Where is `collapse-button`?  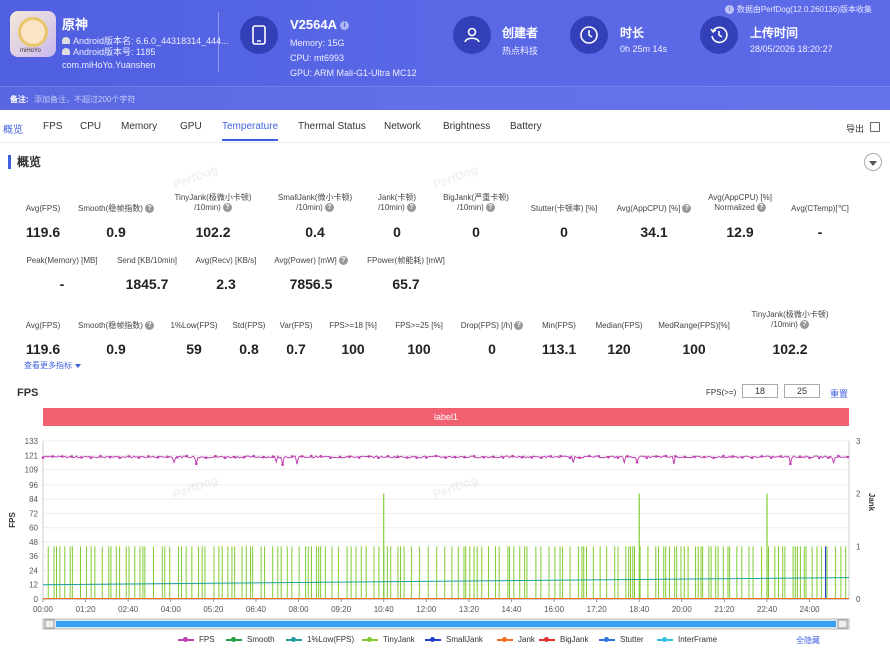 collapse-button is located at coordinates (873, 162).